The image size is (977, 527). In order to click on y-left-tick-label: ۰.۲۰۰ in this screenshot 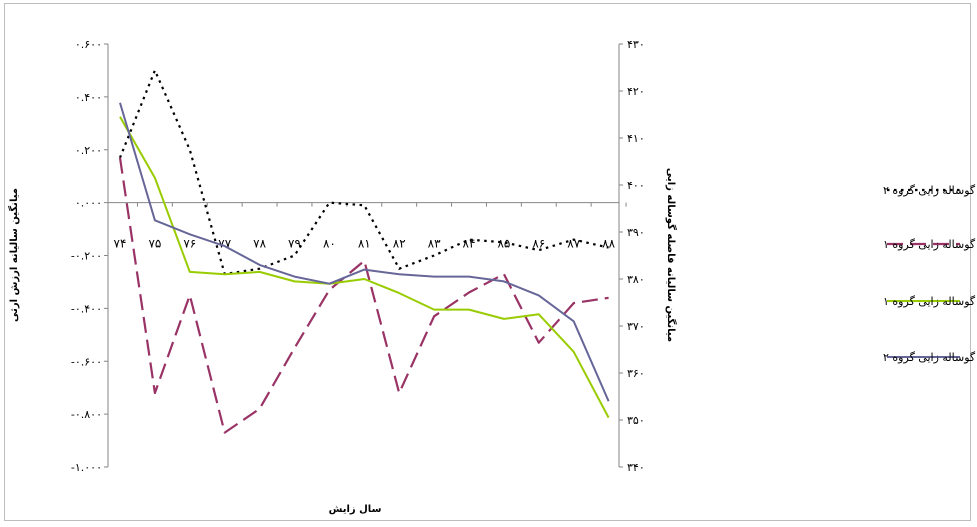, I will do `click(88, 150)`.